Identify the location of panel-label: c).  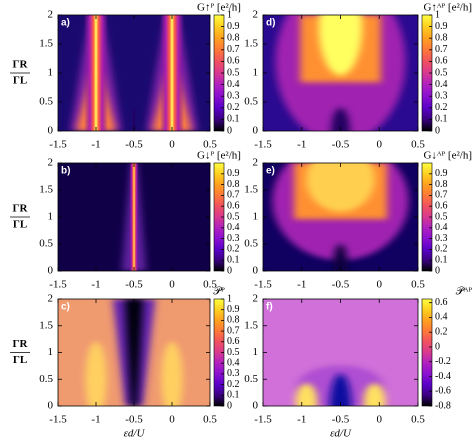
(65, 307).